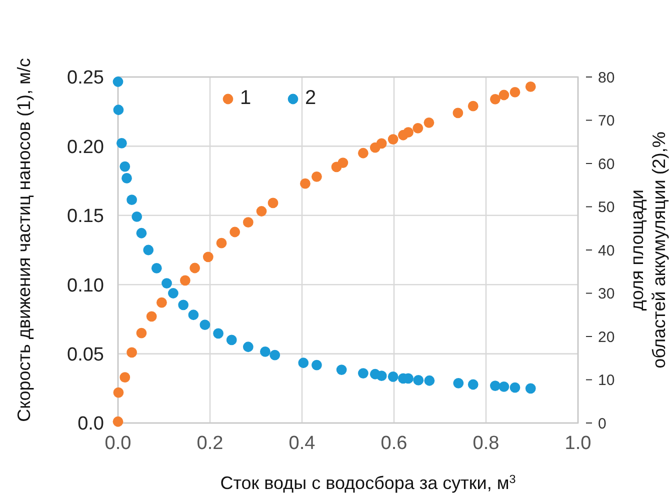 The width and height of the screenshot is (670, 495). Describe the element at coordinates (394, 443) in the screenshot. I see `x-tick-label: 0.6` at that location.